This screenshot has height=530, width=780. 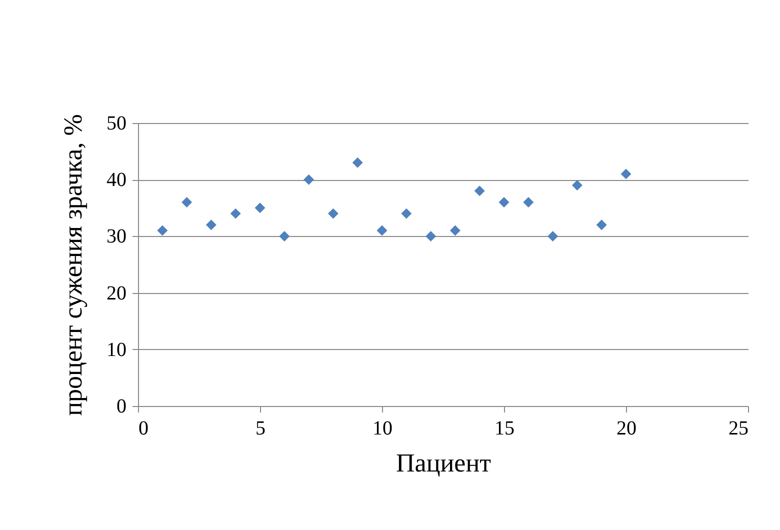 What do you see at coordinates (121, 407) in the screenshot?
I see `y-tick-label: 0` at bounding box center [121, 407].